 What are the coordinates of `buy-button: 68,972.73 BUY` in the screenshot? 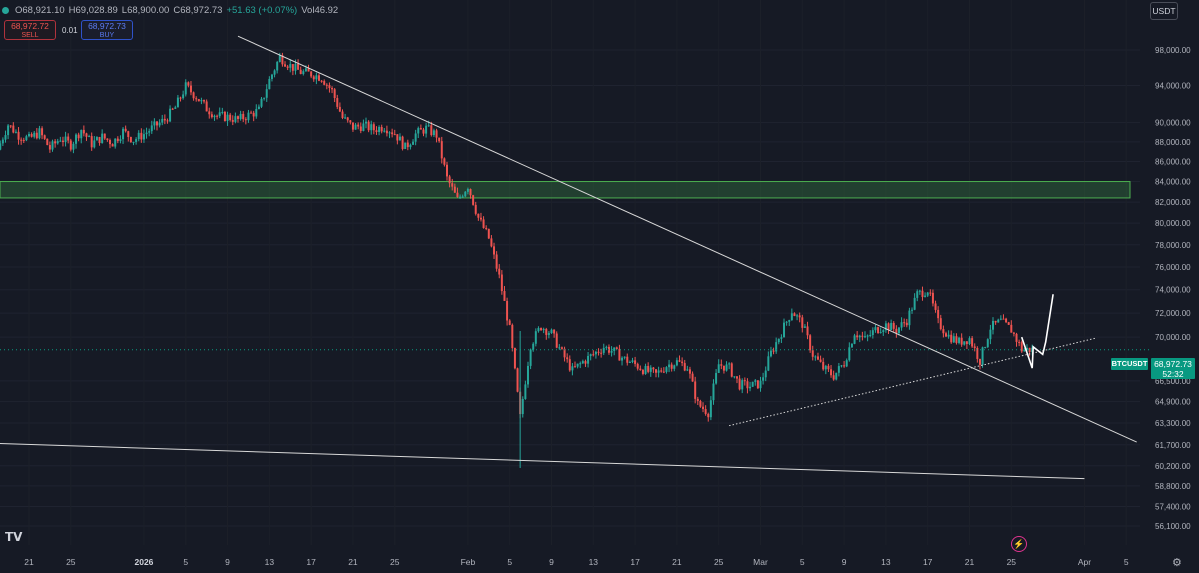 It's located at (107, 30).